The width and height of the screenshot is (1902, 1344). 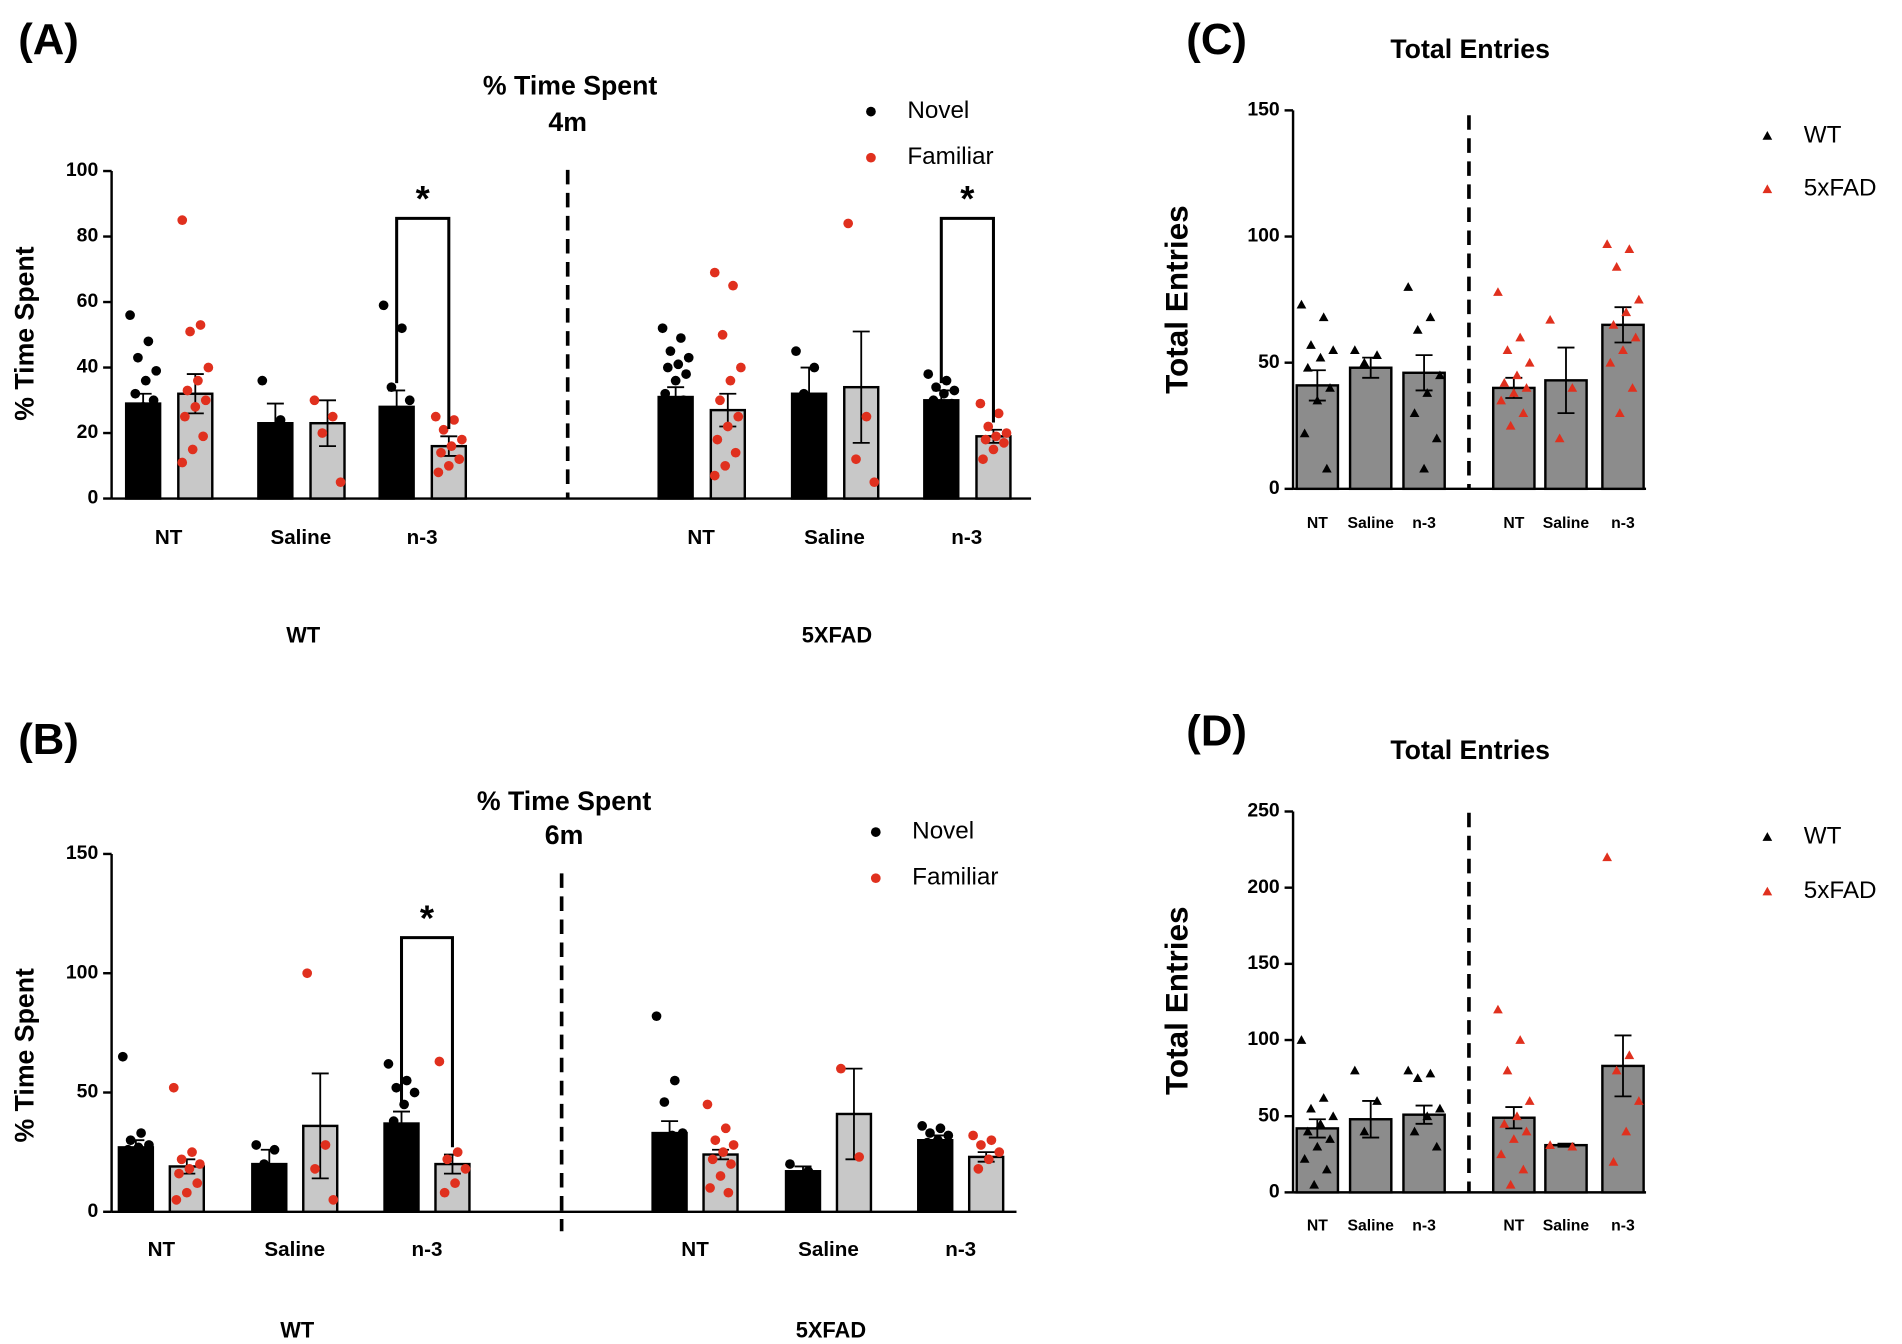 I want to click on significance-label: *, so click(x=427, y=917).